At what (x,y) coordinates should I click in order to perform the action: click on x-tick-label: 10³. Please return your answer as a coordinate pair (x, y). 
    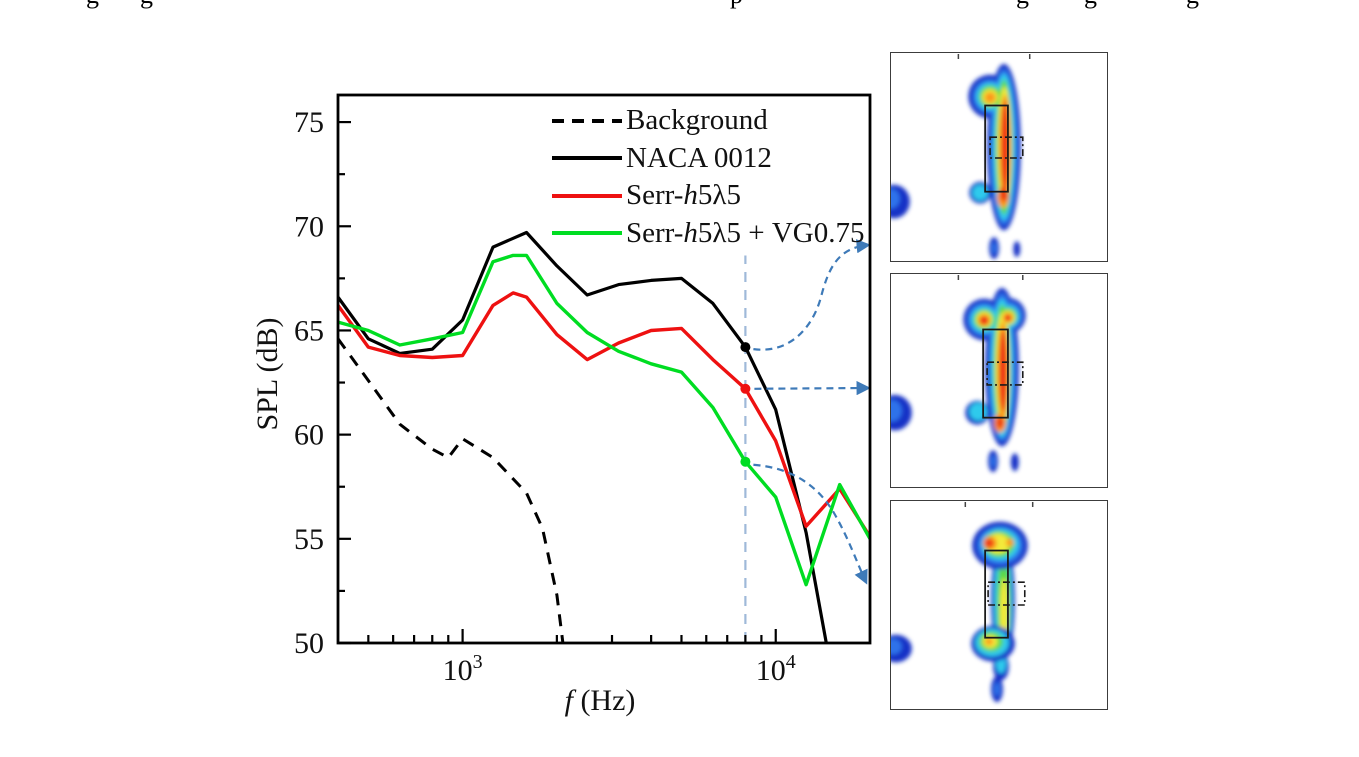
    Looking at the image, I should click on (463, 669).